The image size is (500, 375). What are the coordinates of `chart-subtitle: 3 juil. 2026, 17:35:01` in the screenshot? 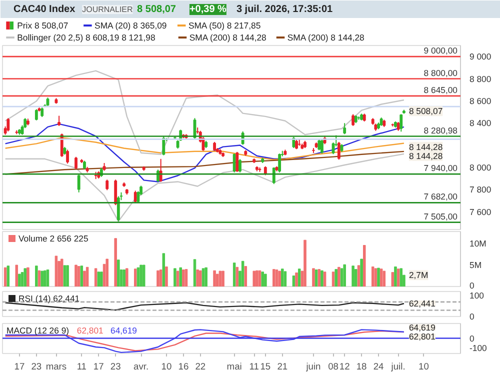 It's located at (285, 9).